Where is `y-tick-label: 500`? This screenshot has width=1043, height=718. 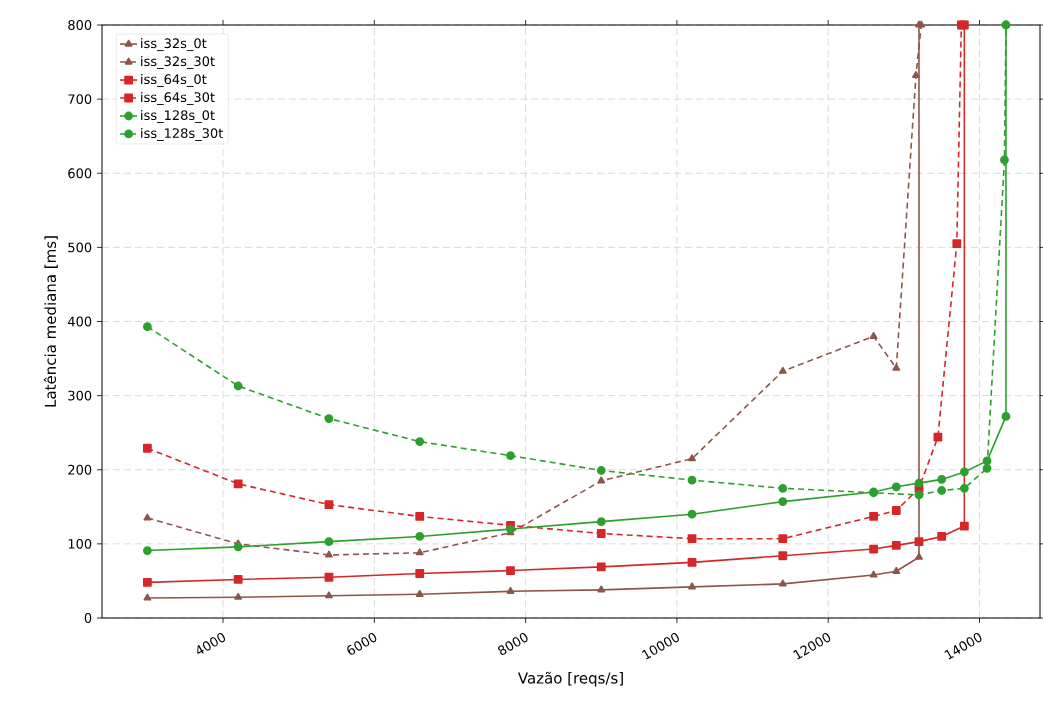 y-tick-label: 500 is located at coordinates (80, 247).